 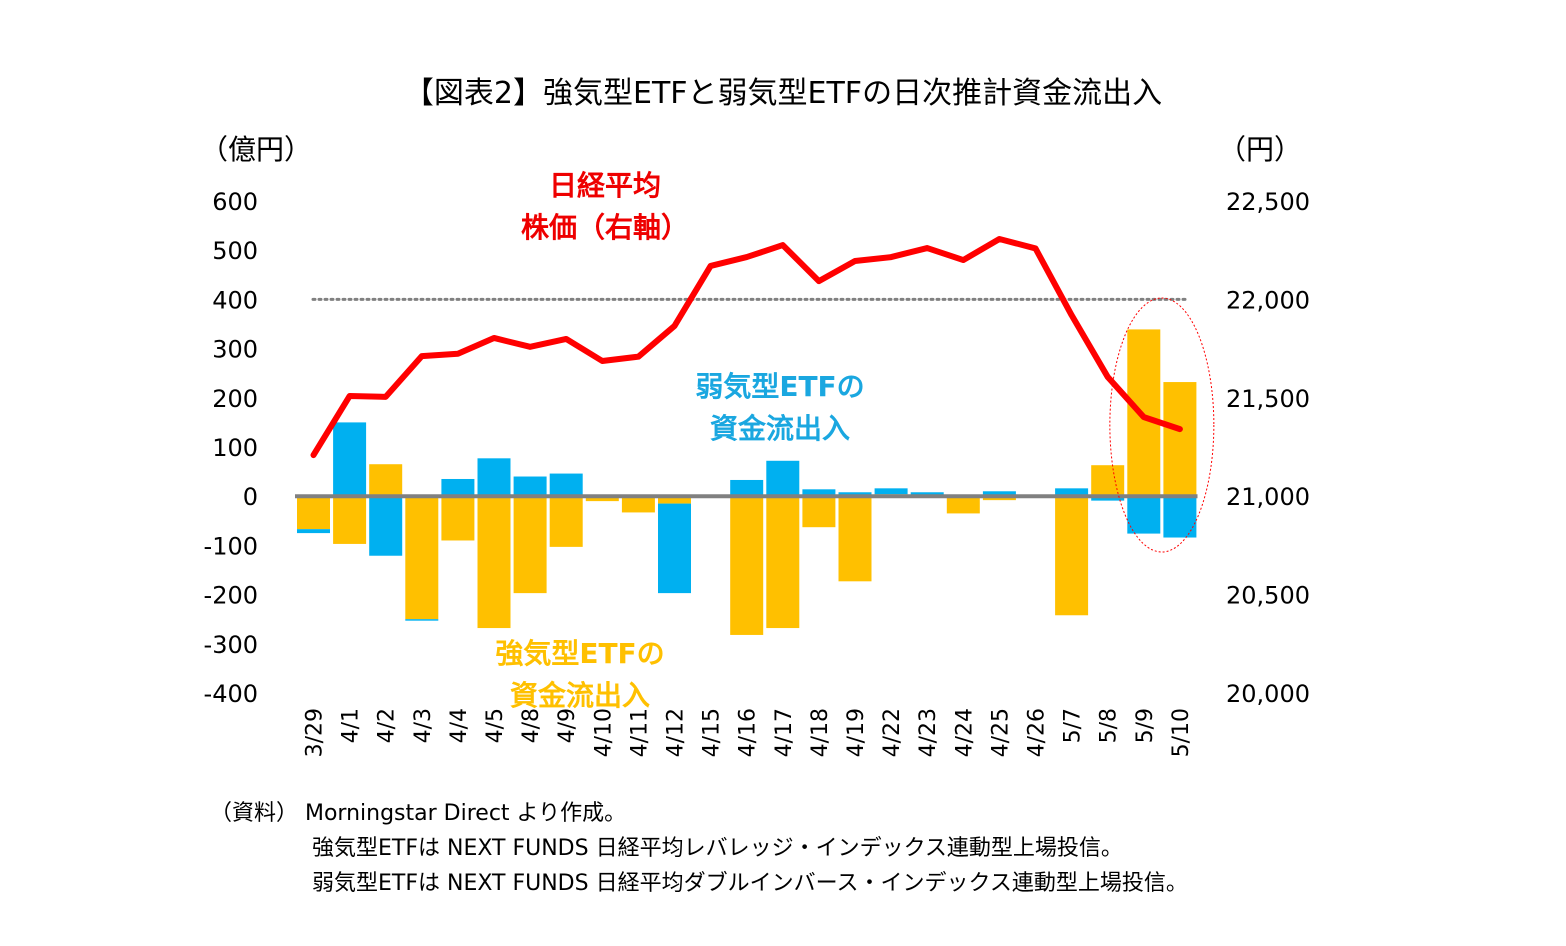 I want to click on x-tick-label: 4/10, so click(x=603, y=732).